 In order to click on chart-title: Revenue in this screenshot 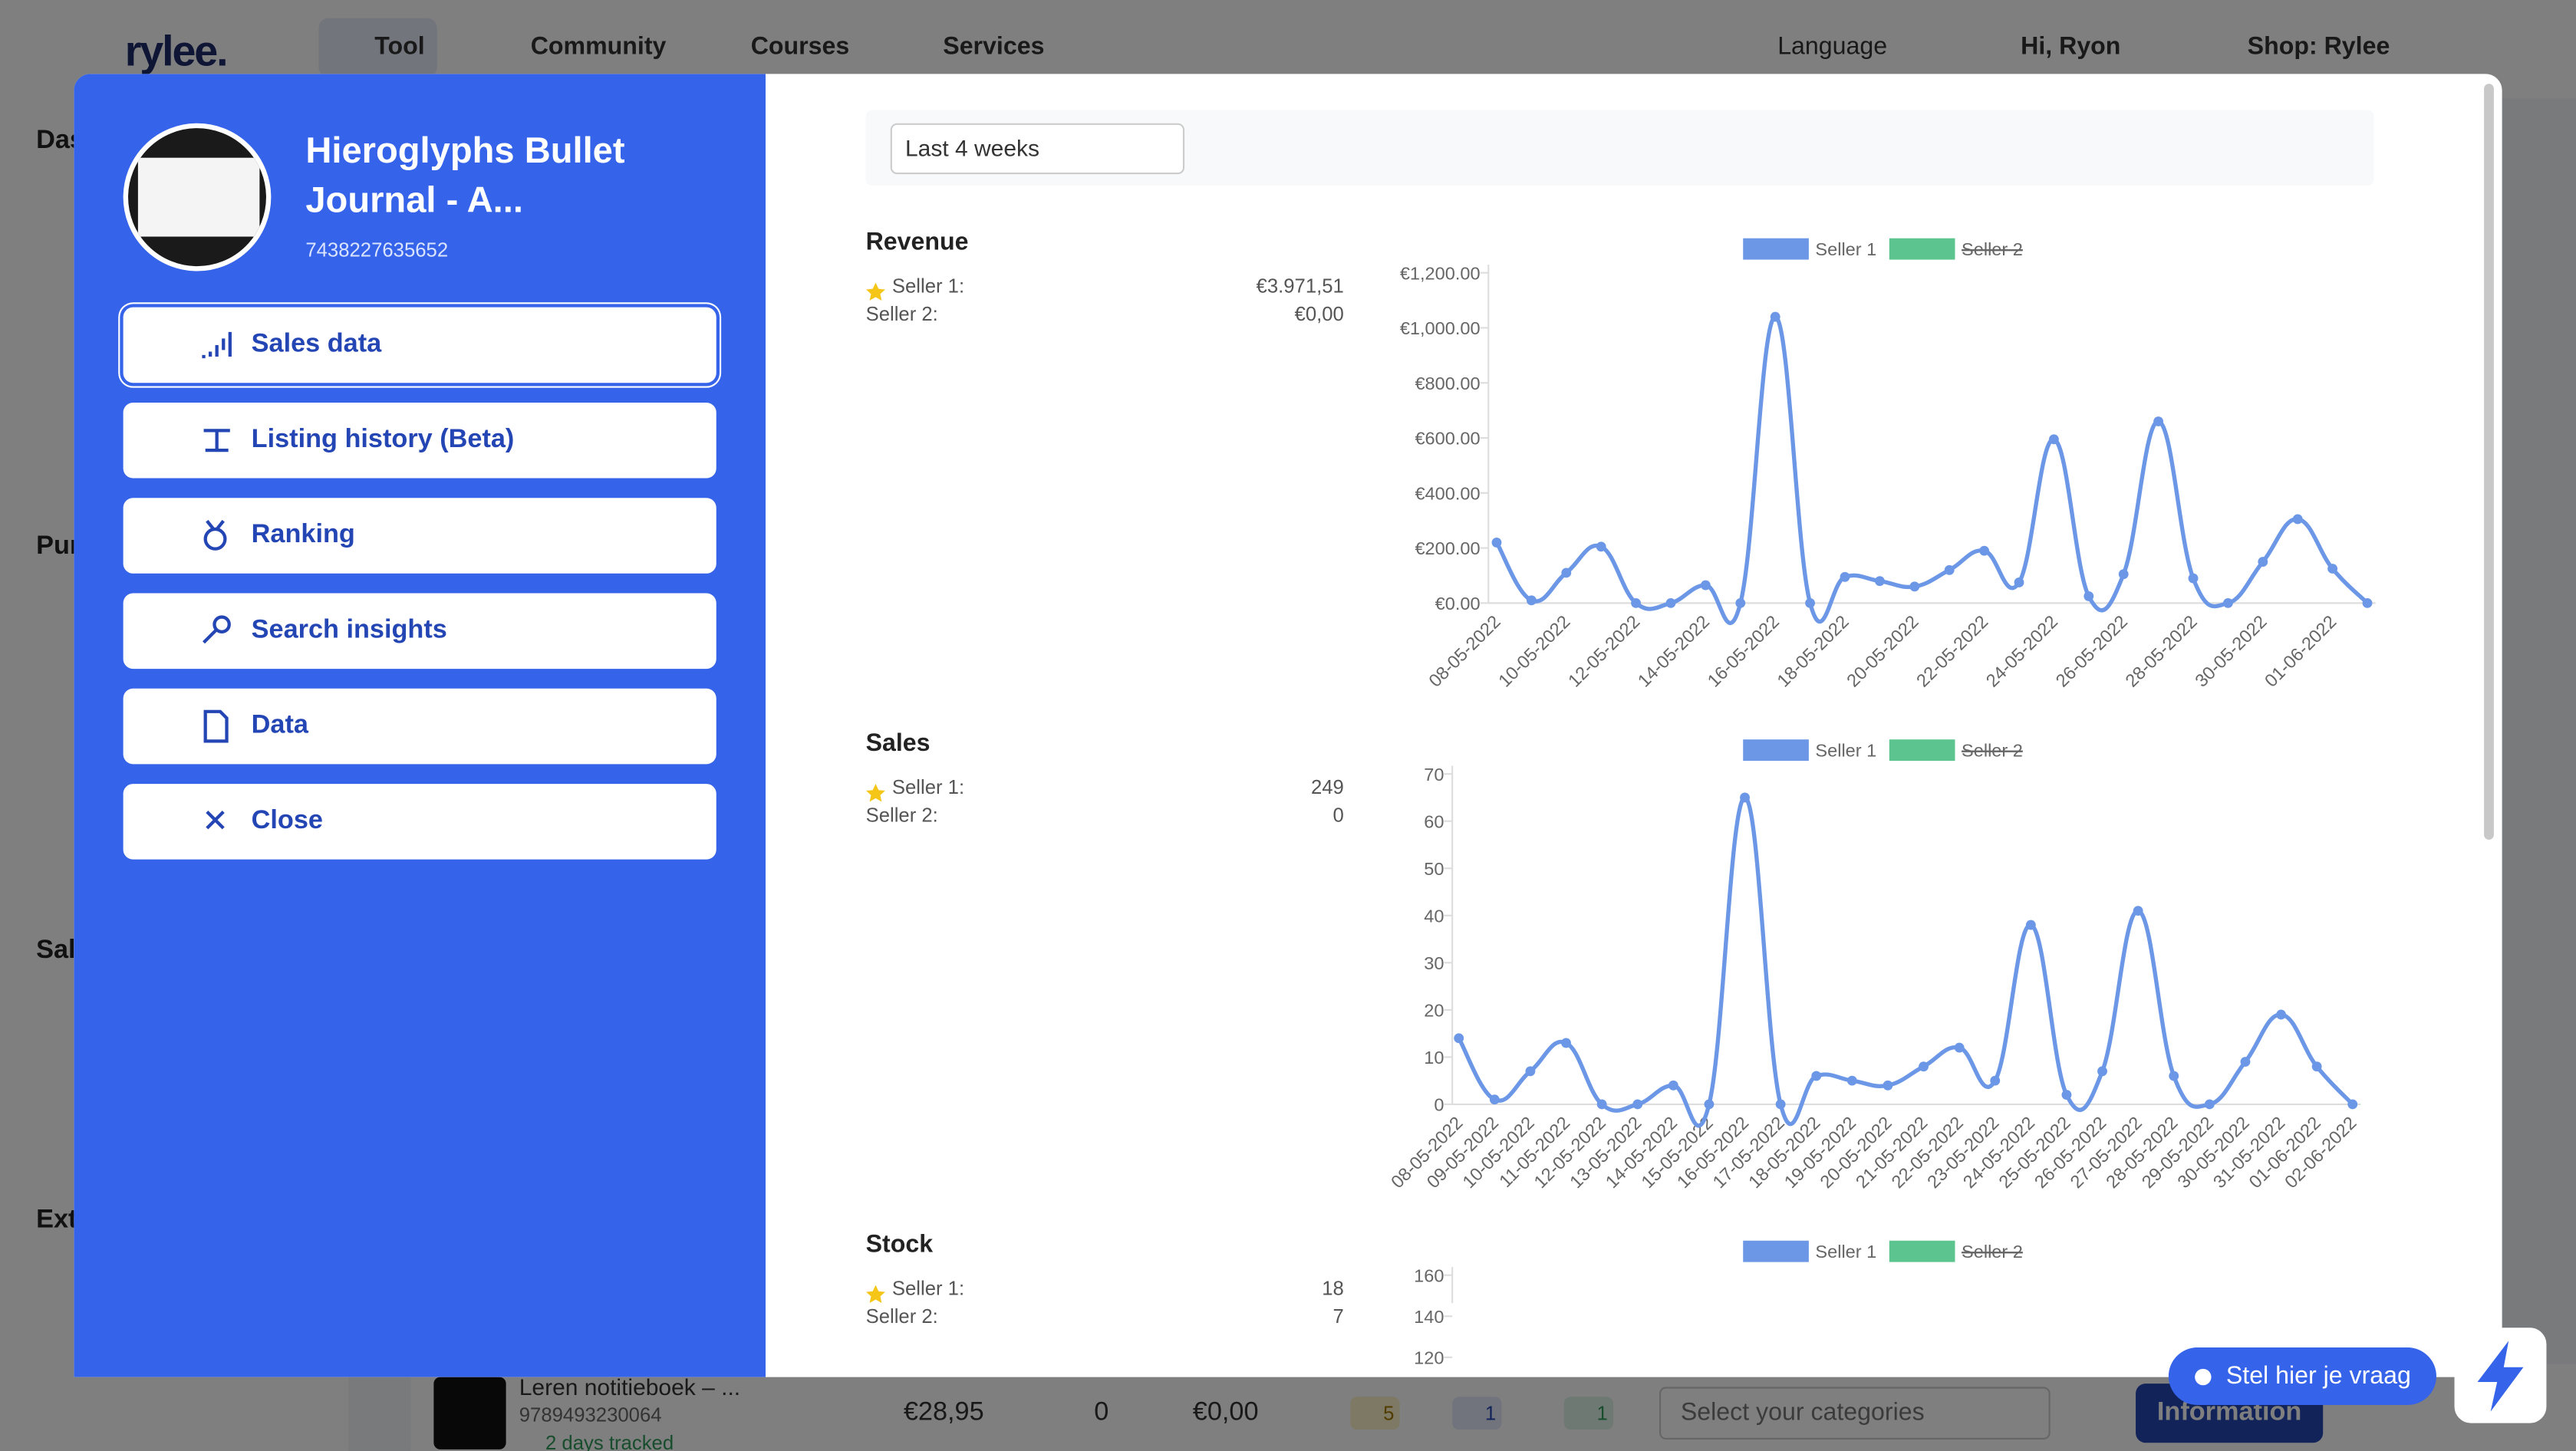, I will do `click(917, 241)`.